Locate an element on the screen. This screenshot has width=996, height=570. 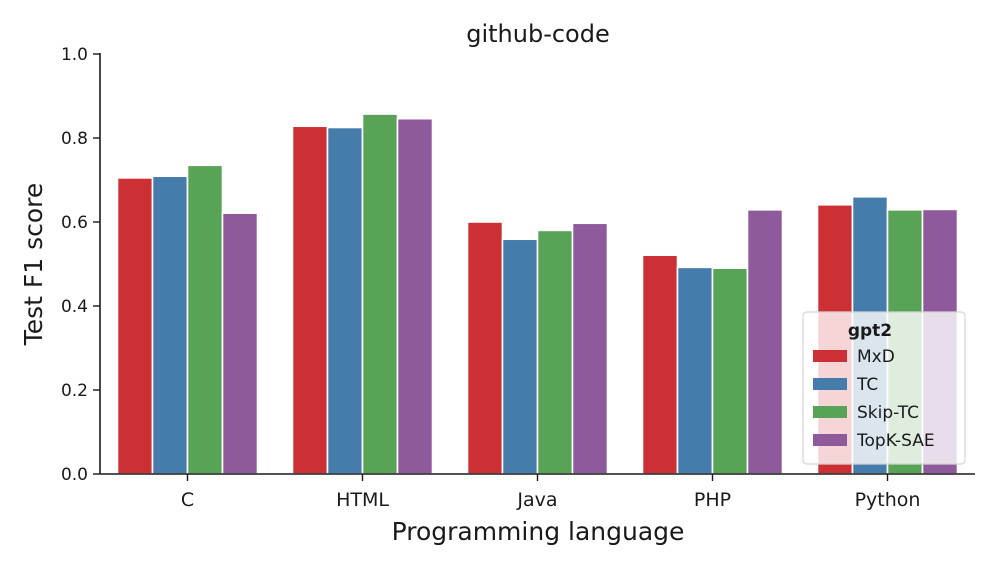
x-tick-label: HTML is located at coordinates (362, 500).